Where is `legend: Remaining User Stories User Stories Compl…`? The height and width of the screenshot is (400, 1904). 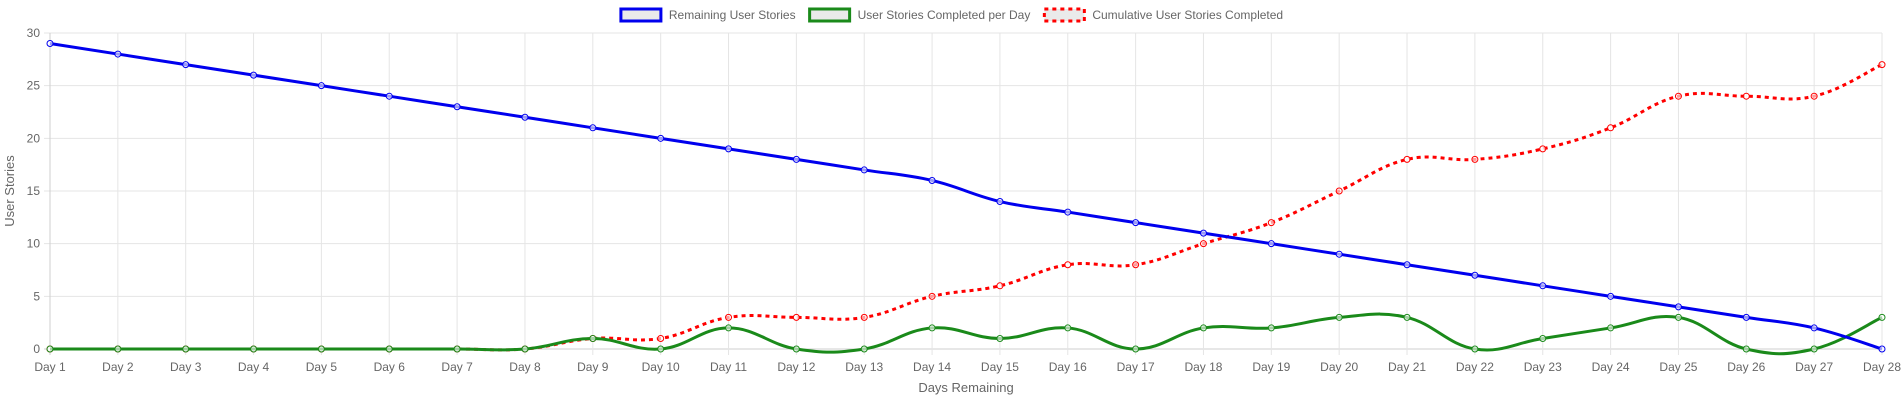 legend: Remaining User Stories User Stories Compl… is located at coordinates (951, 15).